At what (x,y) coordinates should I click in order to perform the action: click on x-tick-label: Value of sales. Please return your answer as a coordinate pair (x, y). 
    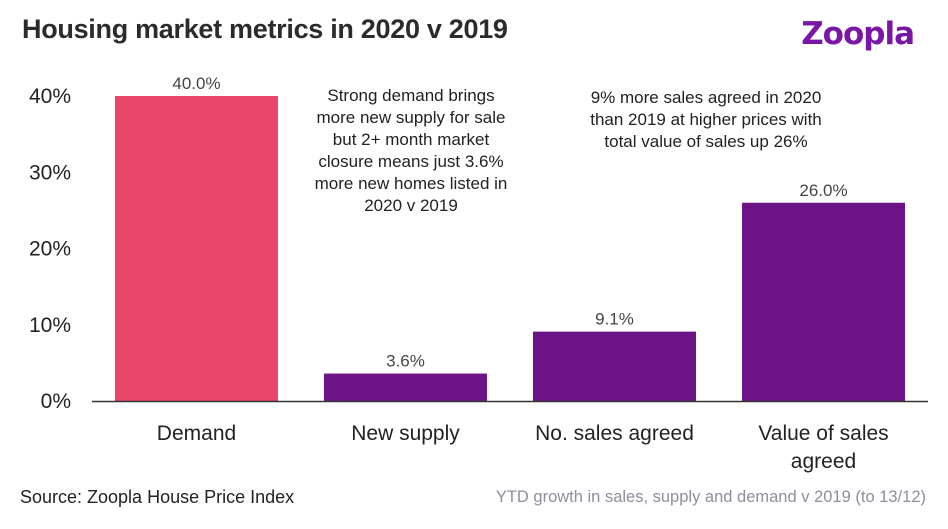
    Looking at the image, I should click on (823, 433).